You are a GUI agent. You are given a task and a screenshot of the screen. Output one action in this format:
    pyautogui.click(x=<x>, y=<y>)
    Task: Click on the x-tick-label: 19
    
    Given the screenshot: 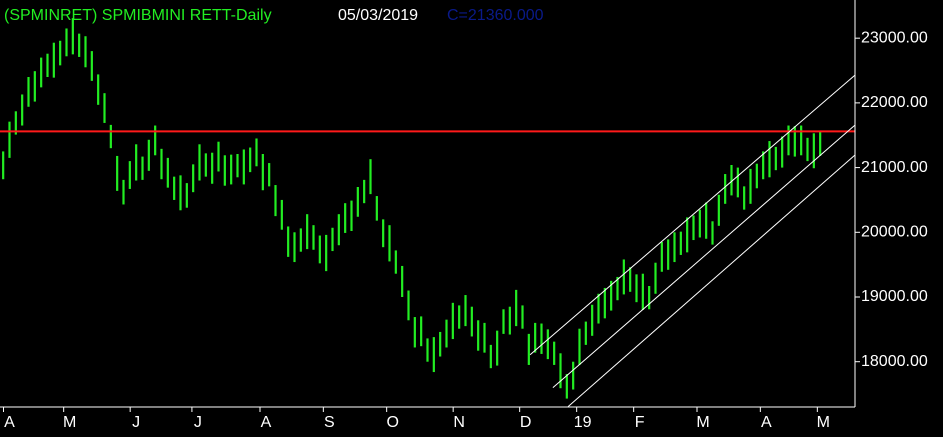 What is the action you would take?
    pyautogui.click(x=583, y=422)
    